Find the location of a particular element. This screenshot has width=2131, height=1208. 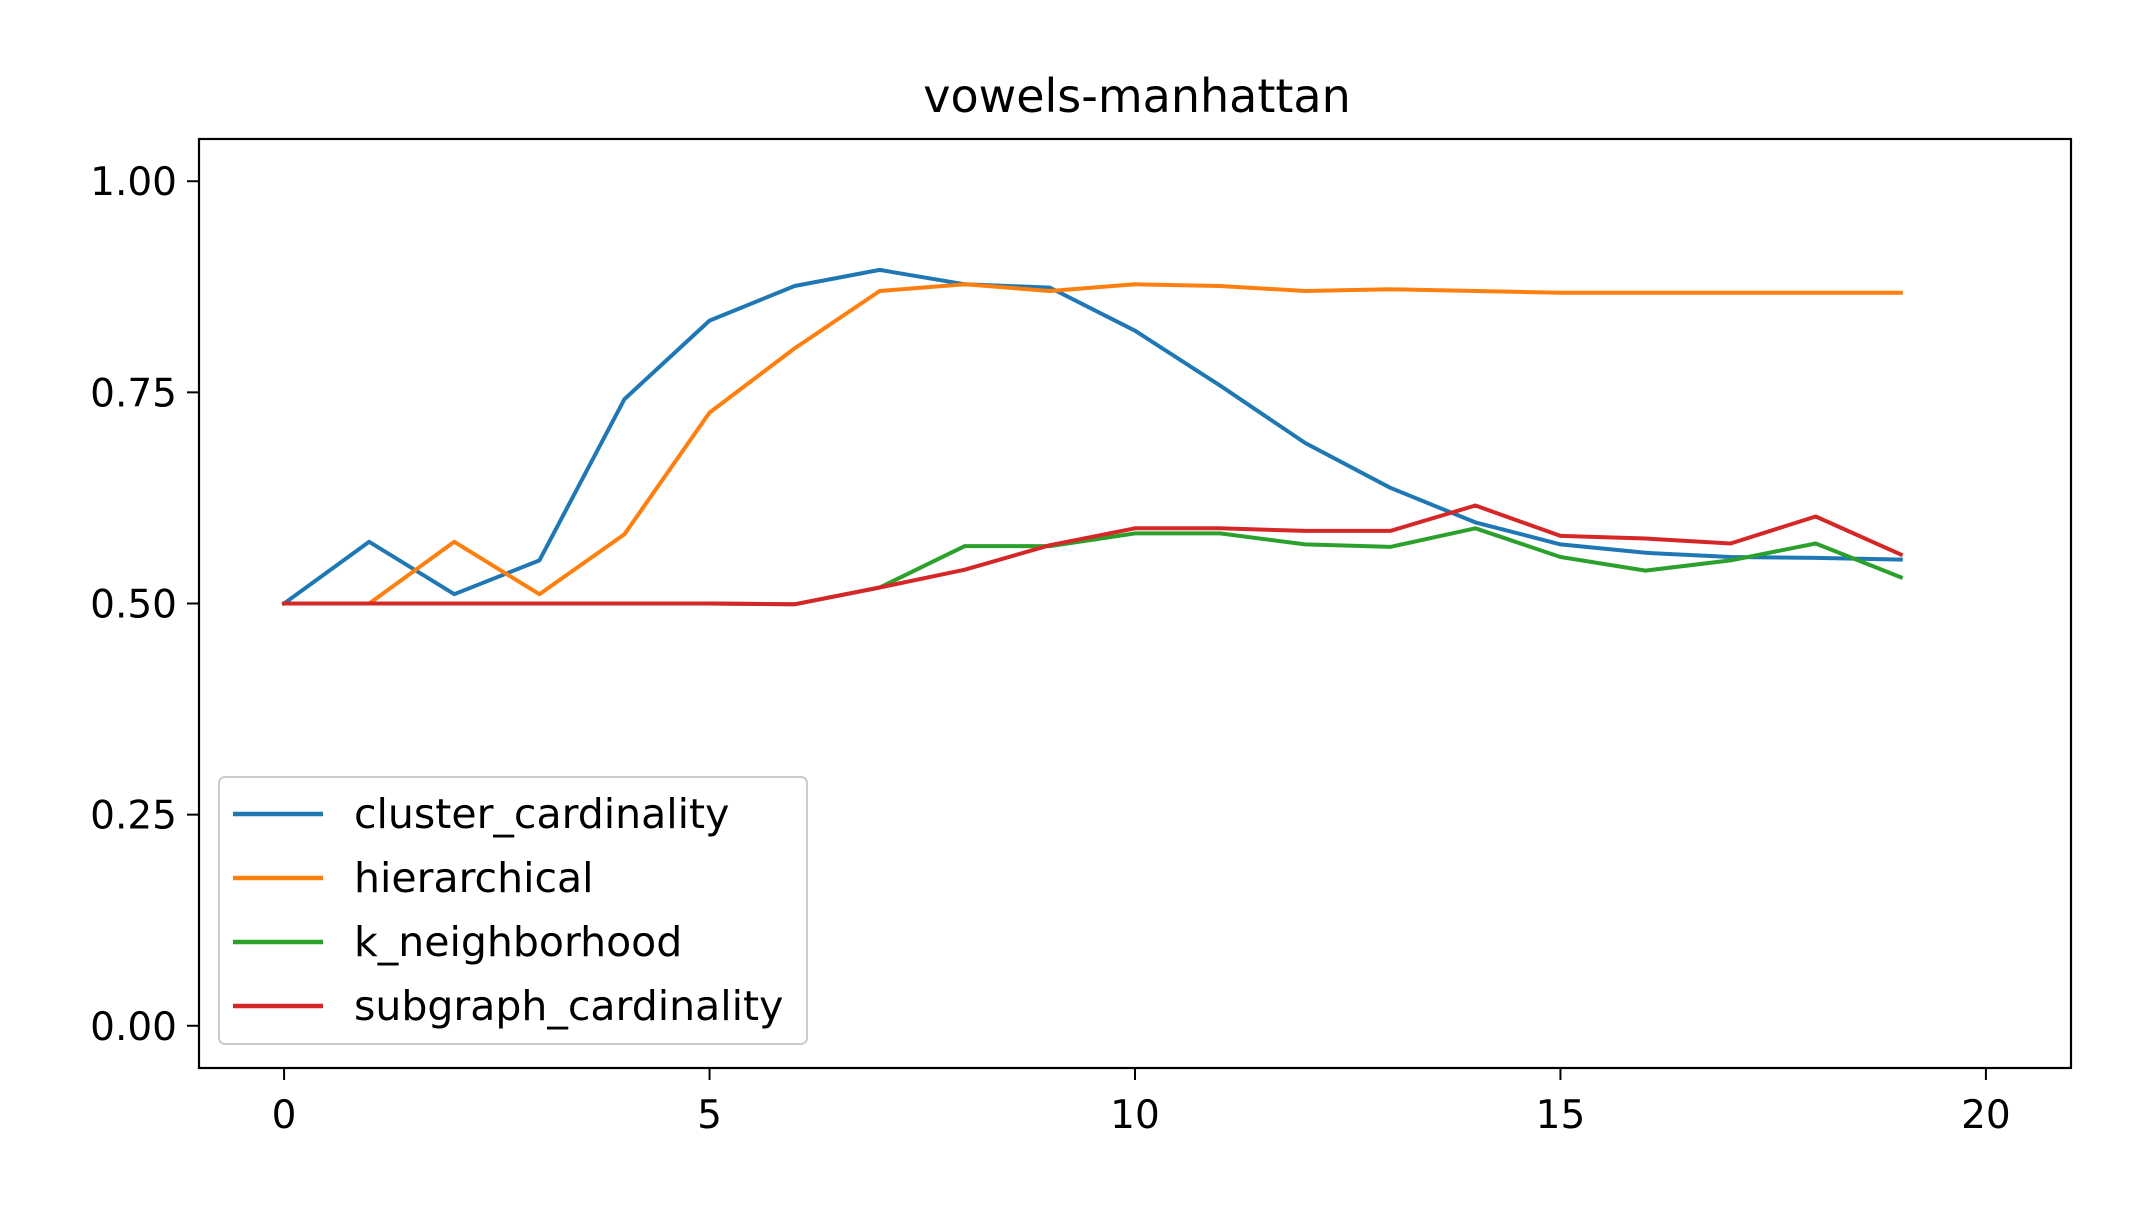

legend-box is located at coordinates (513, 910).